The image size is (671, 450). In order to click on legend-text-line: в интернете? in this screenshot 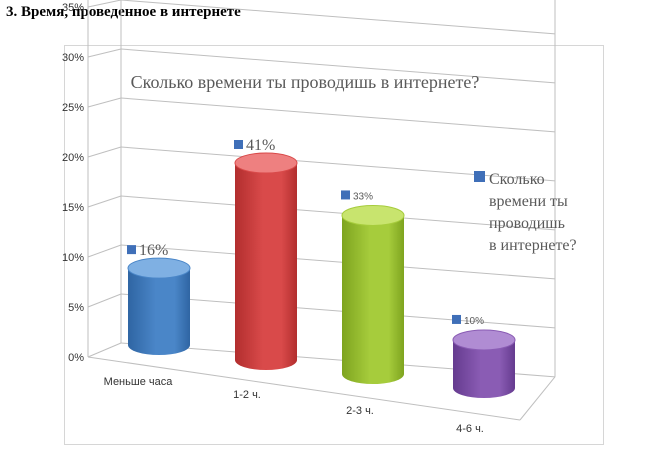, I will do `click(533, 245)`.